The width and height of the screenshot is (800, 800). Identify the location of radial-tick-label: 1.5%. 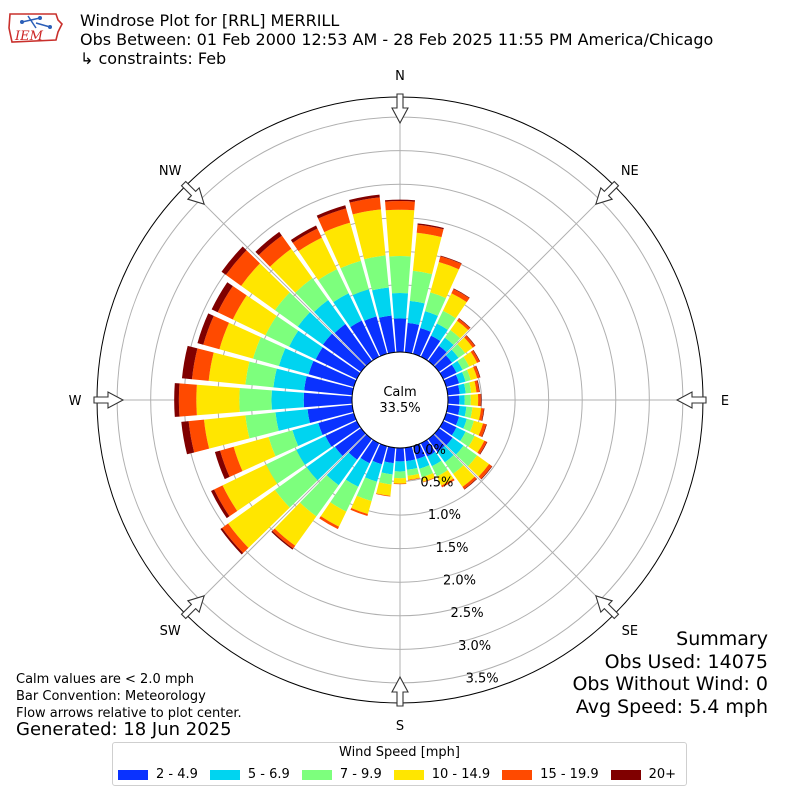
(451, 548).